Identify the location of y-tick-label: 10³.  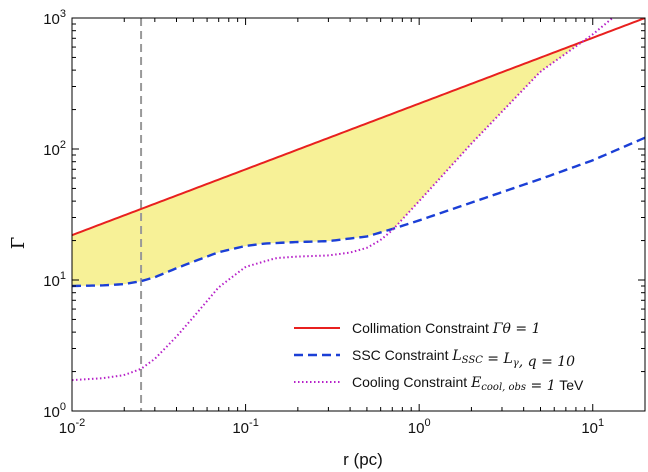
(54, 18).